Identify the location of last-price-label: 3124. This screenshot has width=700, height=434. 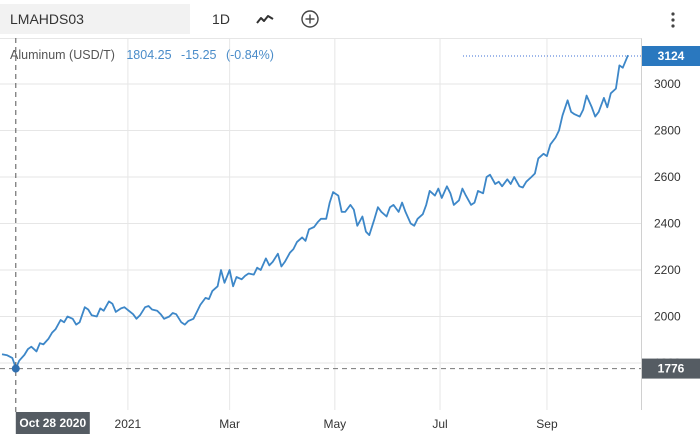
(671, 56).